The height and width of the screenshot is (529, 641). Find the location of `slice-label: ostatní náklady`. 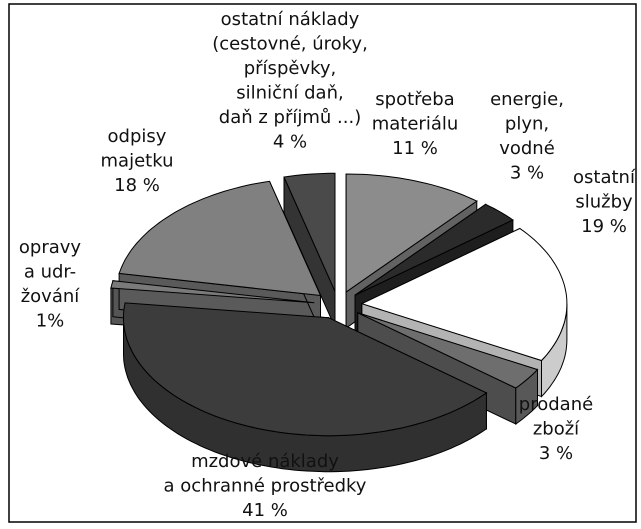

slice-label: ostatní náklady is located at coordinates (290, 19).